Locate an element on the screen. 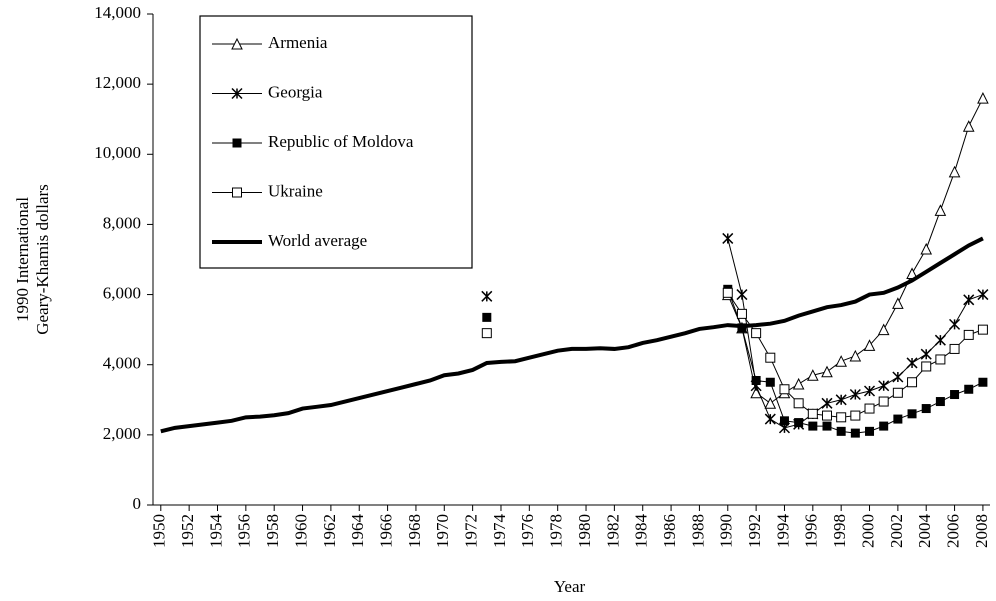 The width and height of the screenshot is (996, 601). y-tick-label: 4,000 is located at coordinates (122, 363).